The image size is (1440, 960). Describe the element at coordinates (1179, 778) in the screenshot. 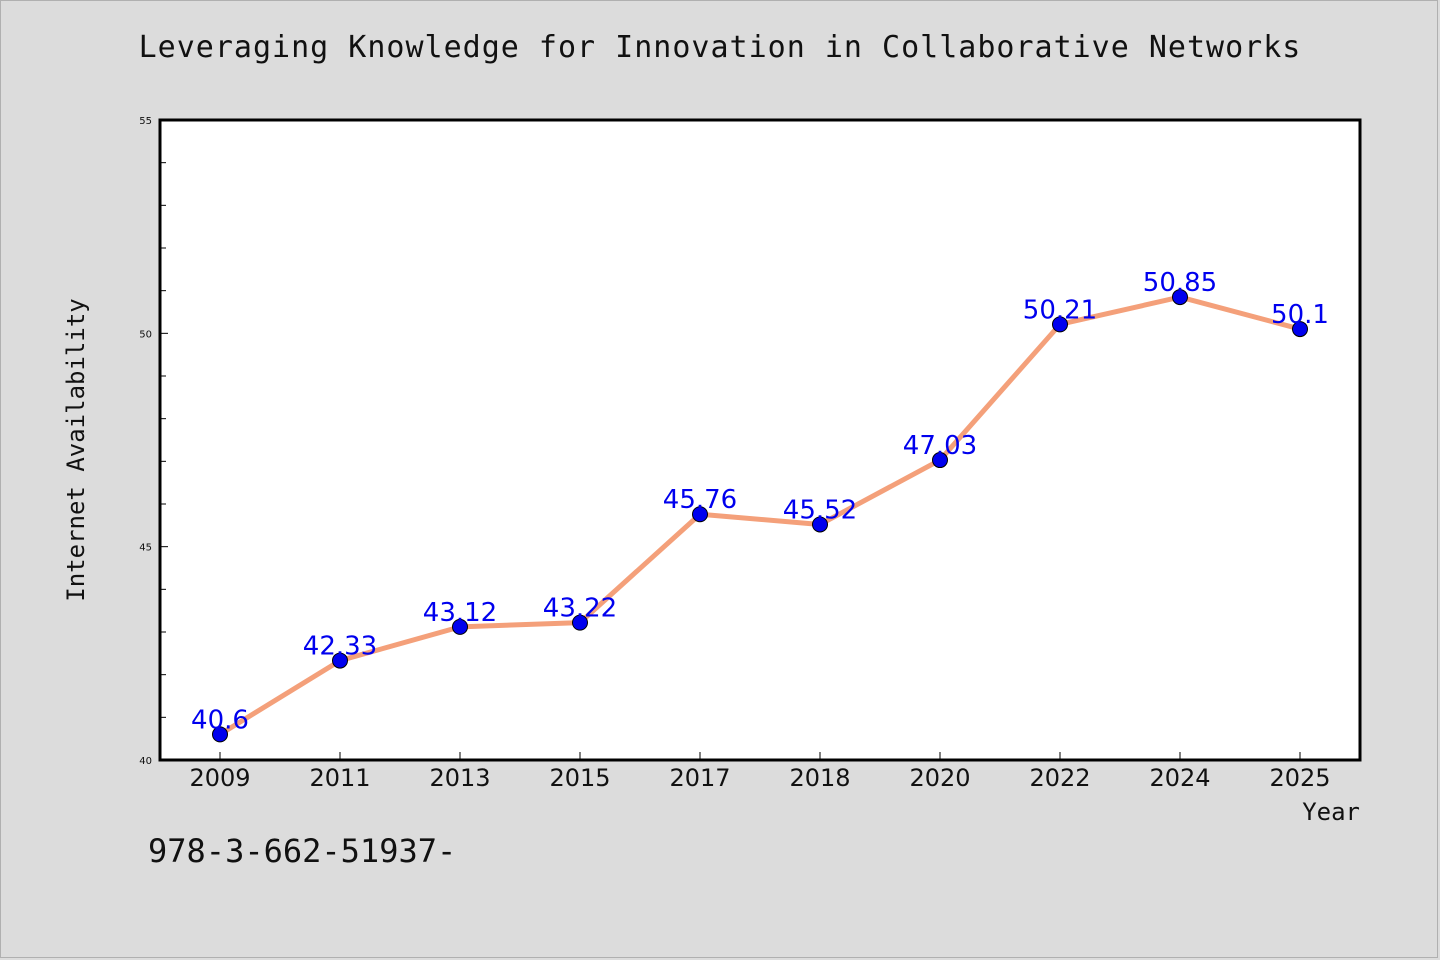

I see `x-tick-label: 2024` at that location.